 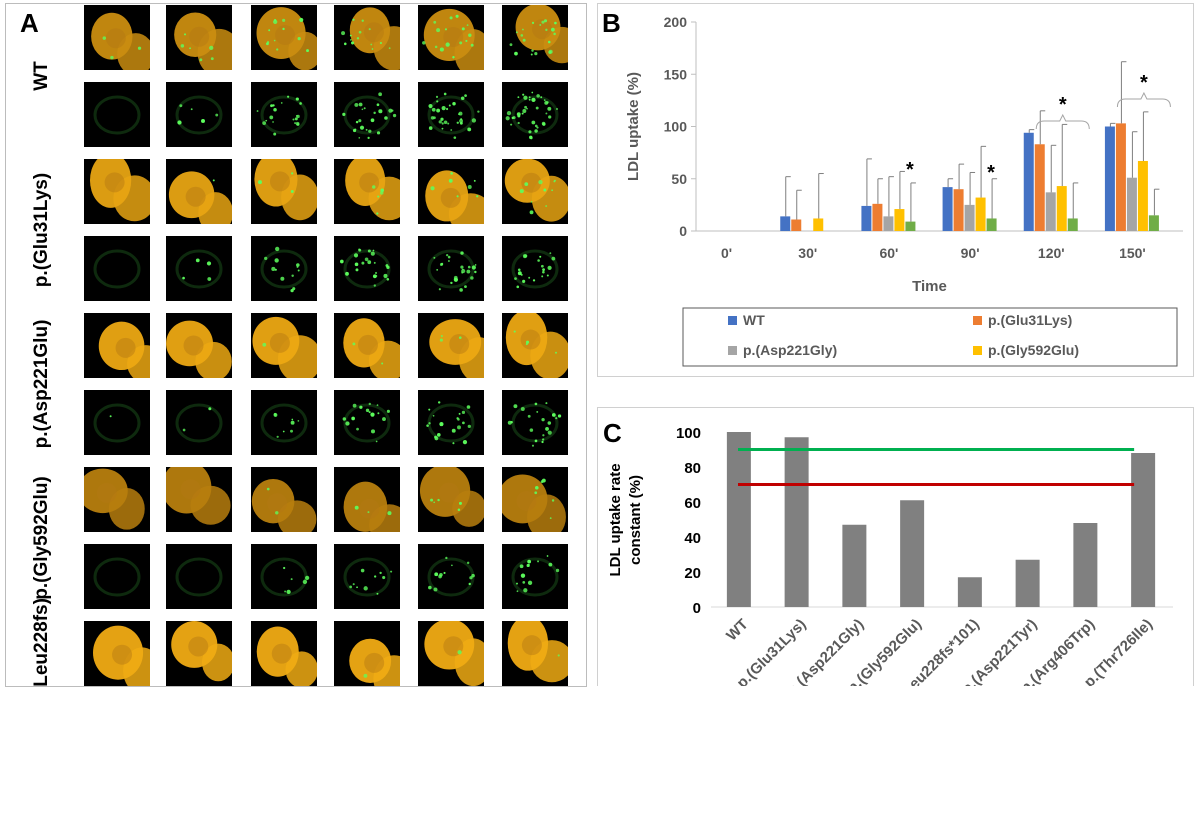 What do you see at coordinates (697, 608) in the screenshot?
I see `y-tick-label: 0` at bounding box center [697, 608].